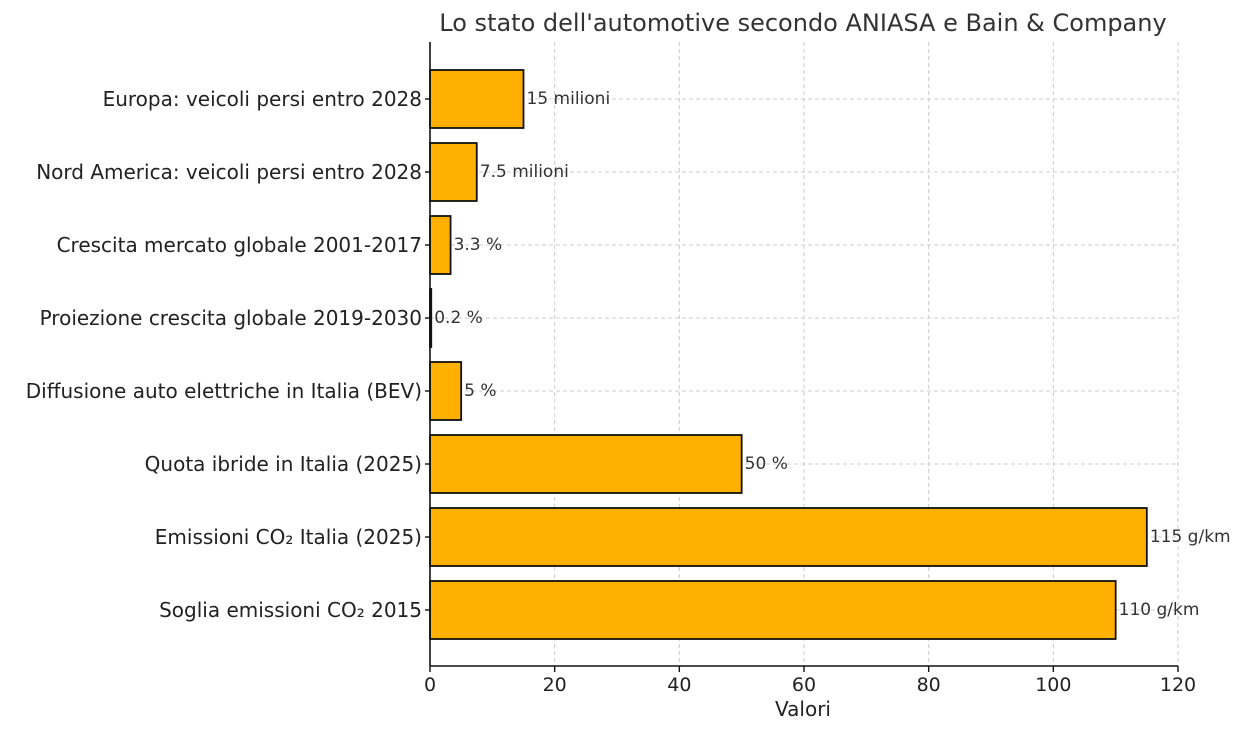  What do you see at coordinates (1178, 685) in the screenshot?
I see `x-tick-label: 120` at bounding box center [1178, 685].